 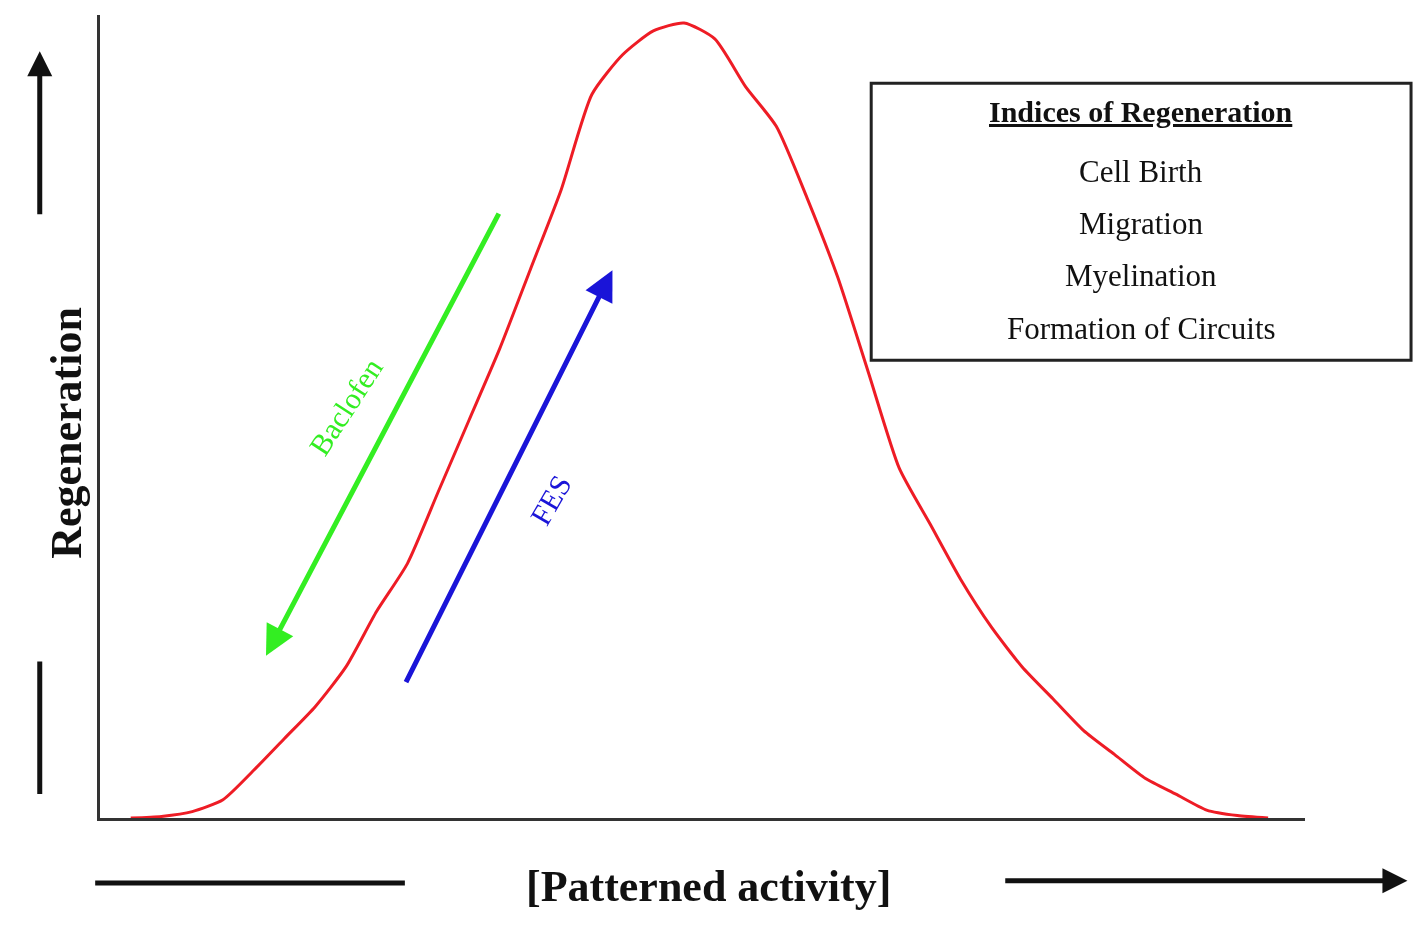 I want to click on annotation: Myelination, so click(x=1141, y=275).